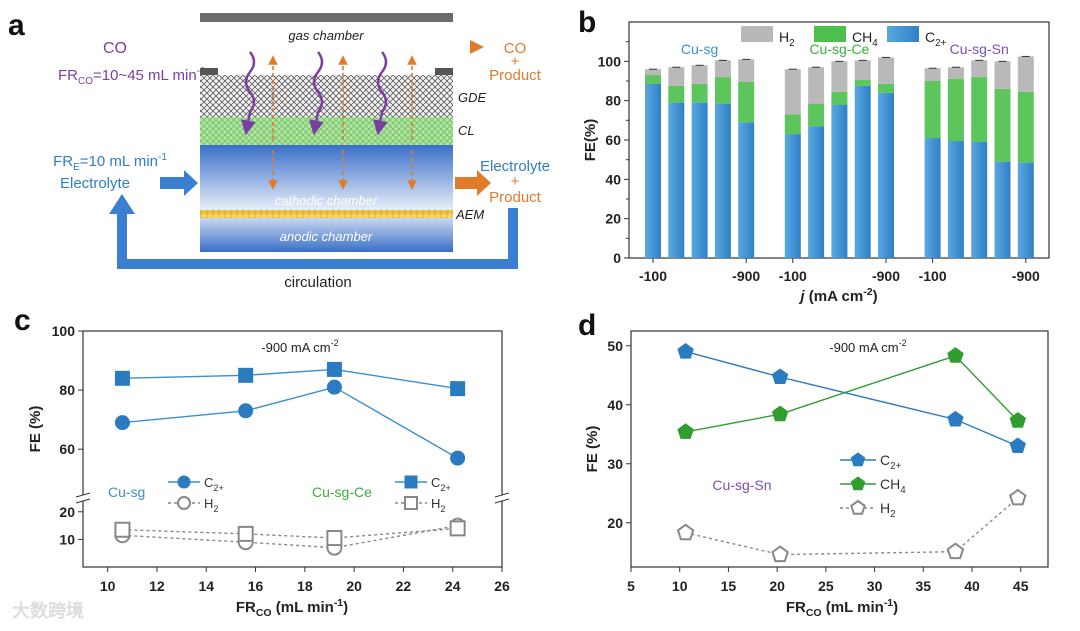 The image size is (1080, 631). Describe the element at coordinates (793, 276) in the screenshot. I see `x-tick-label: -100` at that location.